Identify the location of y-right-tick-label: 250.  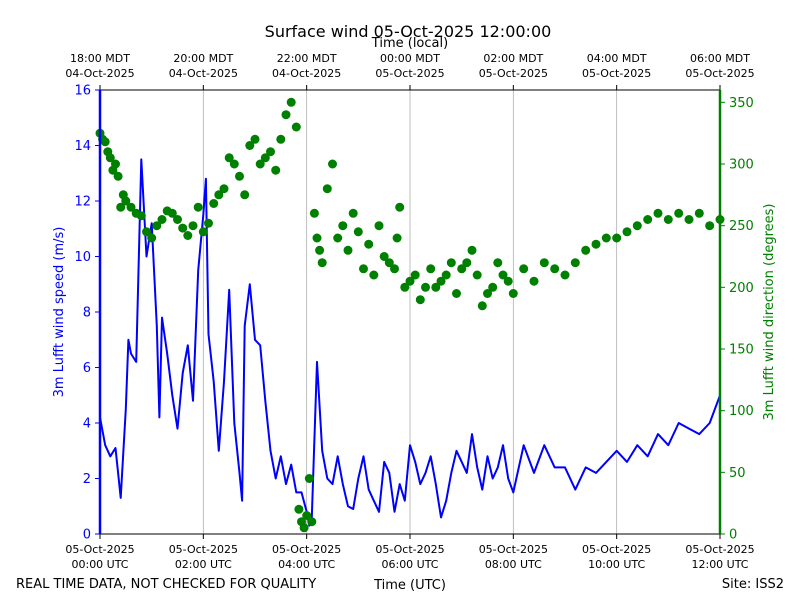
(741, 226).